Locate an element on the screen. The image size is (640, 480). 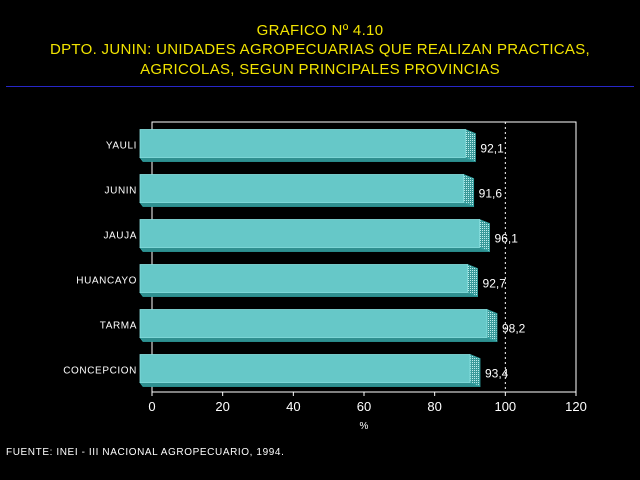
x-axis-label: % is located at coordinates (364, 426).